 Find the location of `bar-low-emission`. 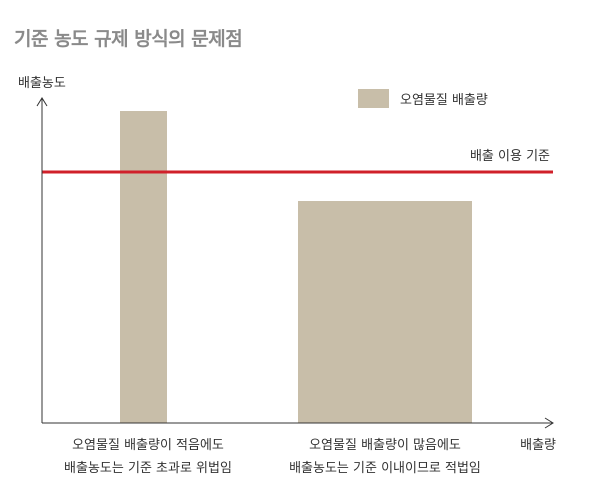

bar-low-emission is located at coordinates (143, 267).